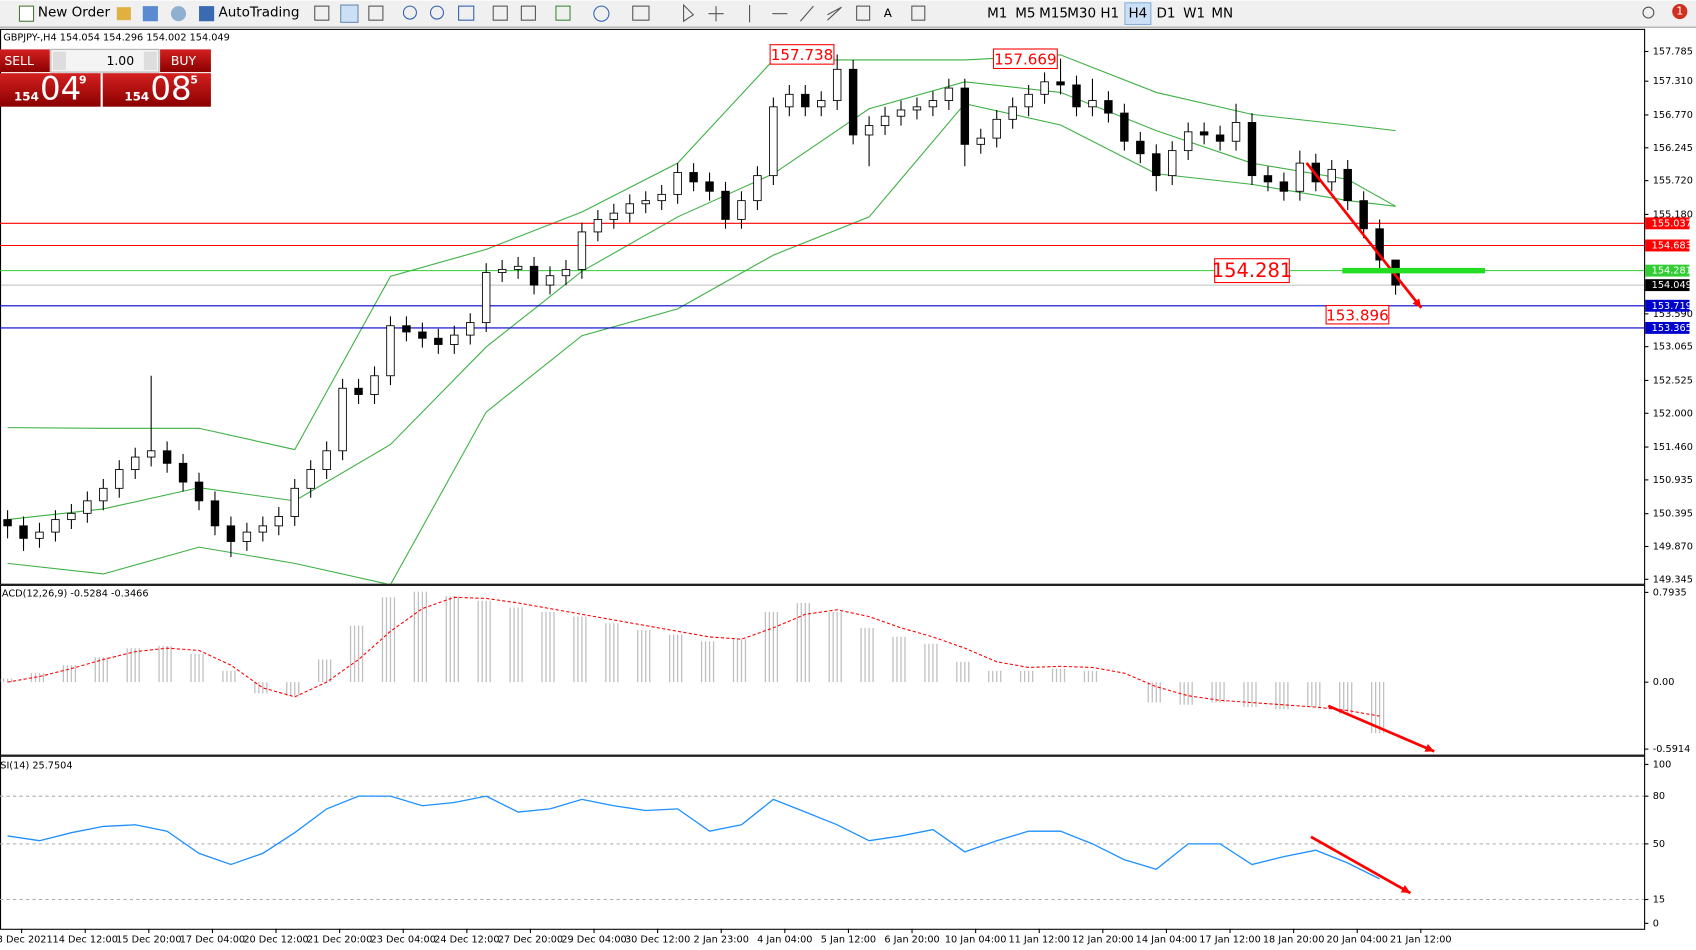  Describe the element at coordinates (120, 60) in the screenshot. I see `lot-value: 1.00` at that location.